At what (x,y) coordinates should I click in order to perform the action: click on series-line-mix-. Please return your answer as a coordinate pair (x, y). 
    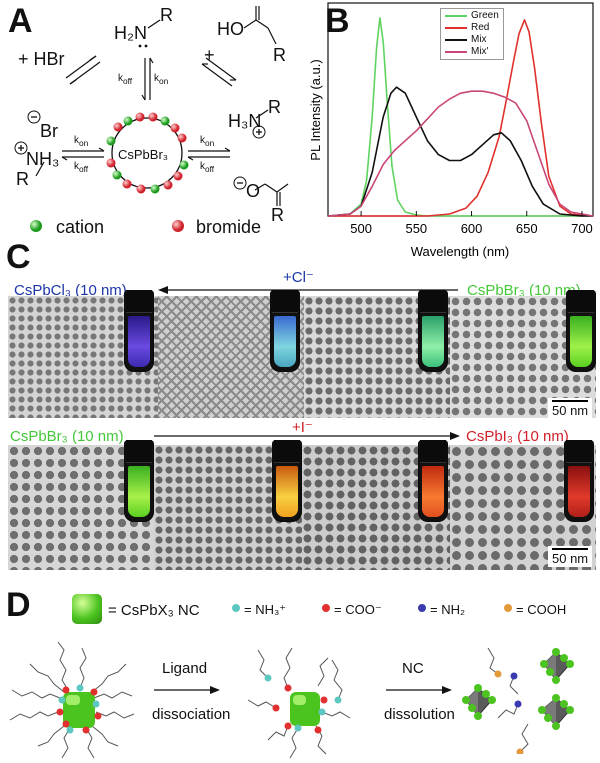
    Looking at the image, I should click on (460, 153).